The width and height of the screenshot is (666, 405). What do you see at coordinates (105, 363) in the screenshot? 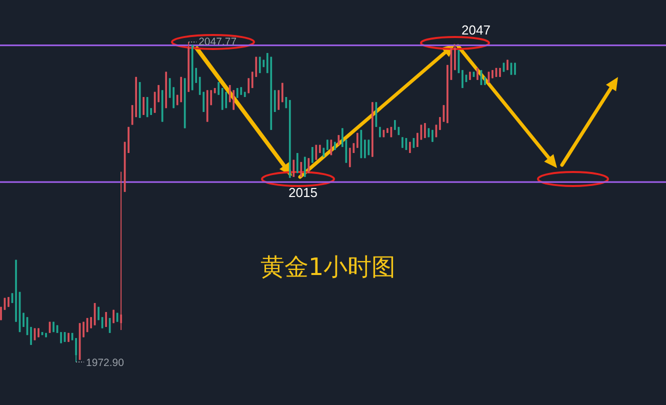
I see `annotation: 1972.90` at bounding box center [105, 363].